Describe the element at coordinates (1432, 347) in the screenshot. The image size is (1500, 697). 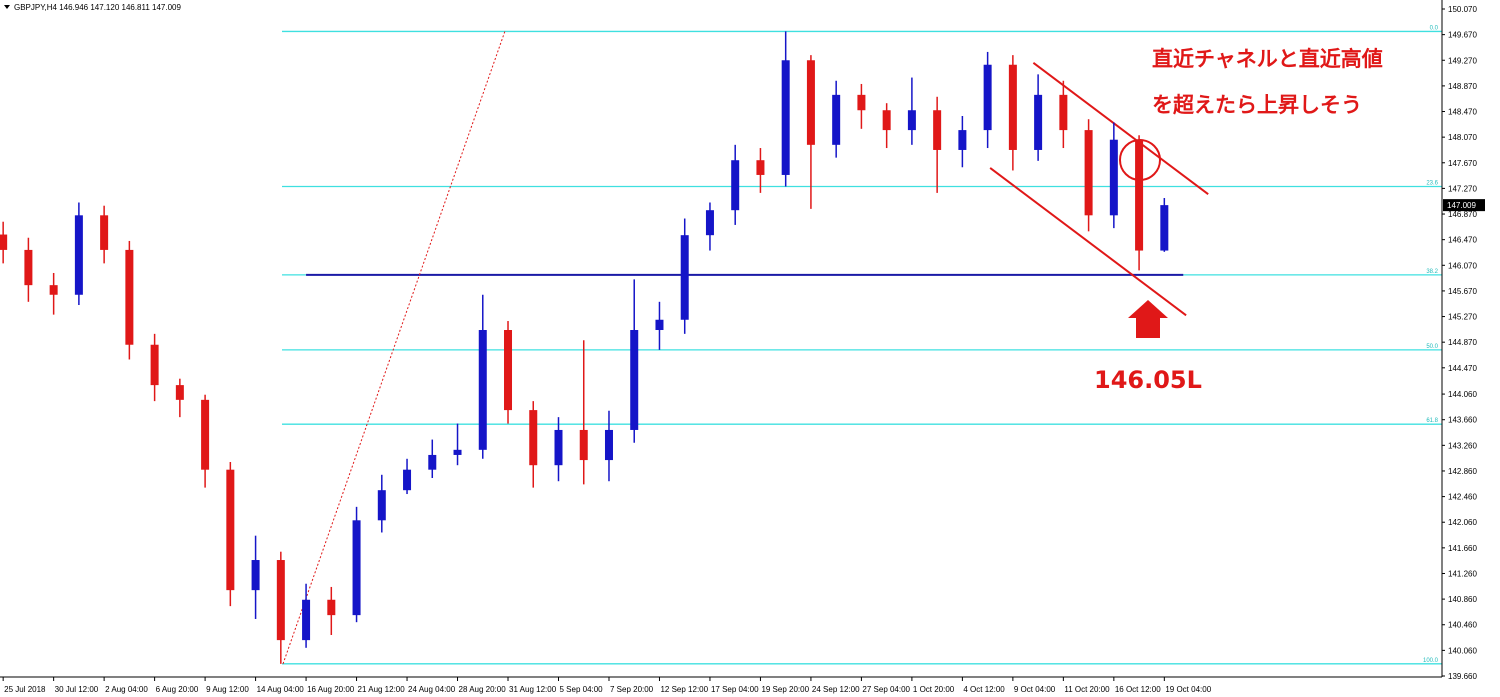
I see `fib-label: 50.0` at that location.